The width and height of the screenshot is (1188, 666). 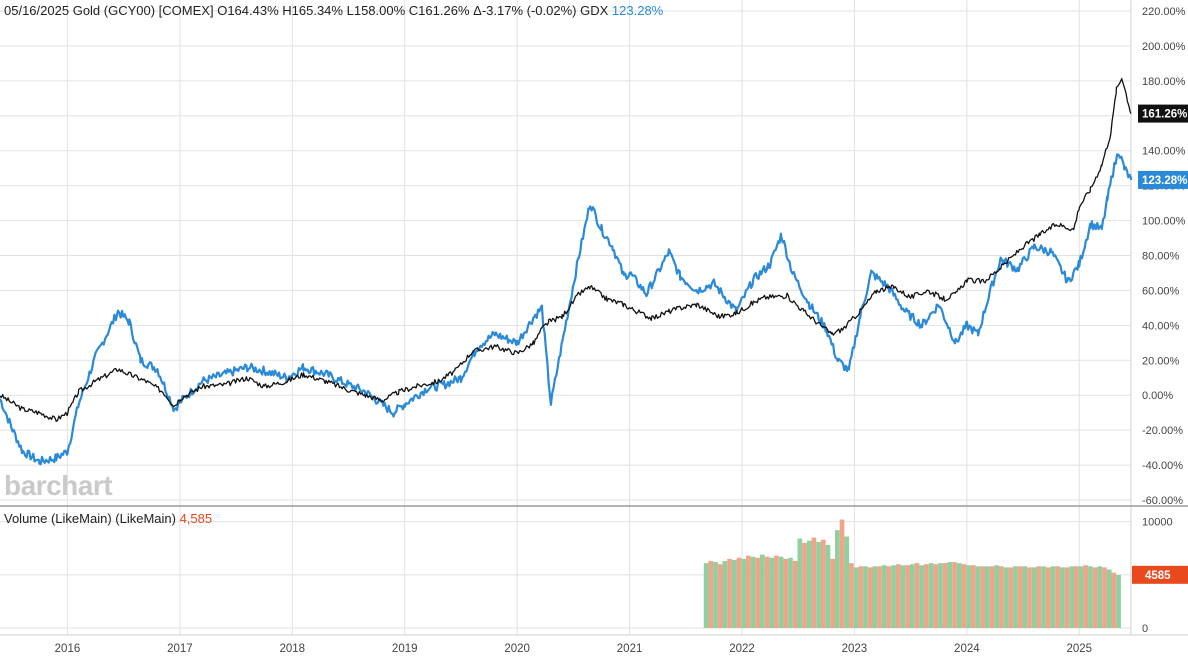 What do you see at coordinates (376, 10) in the screenshot?
I see `header-low: L158.00%` at bounding box center [376, 10].